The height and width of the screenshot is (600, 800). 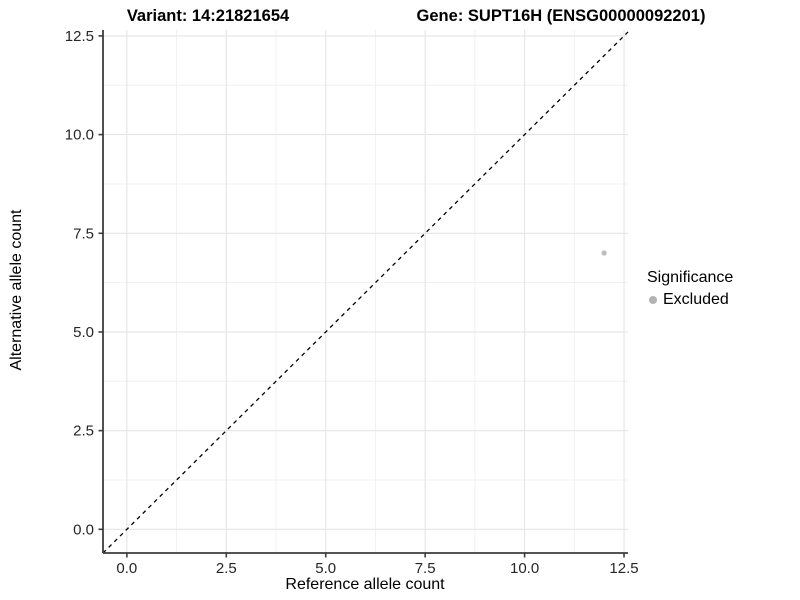 What do you see at coordinates (690, 277) in the screenshot?
I see `legend-title: Significance` at bounding box center [690, 277].